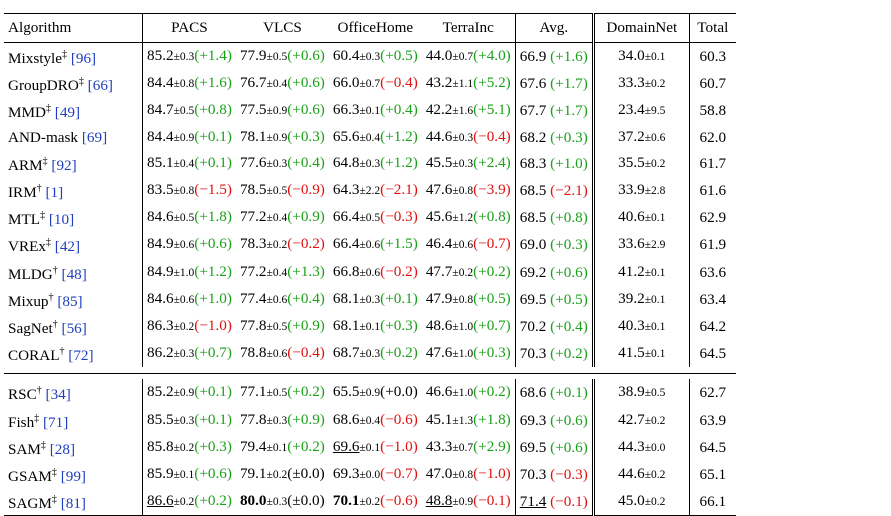 This screenshot has height=516, width=891. What do you see at coordinates (492, 136) in the screenshot?
I see `delta-value: (−0.4)` at bounding box center [492, 136].